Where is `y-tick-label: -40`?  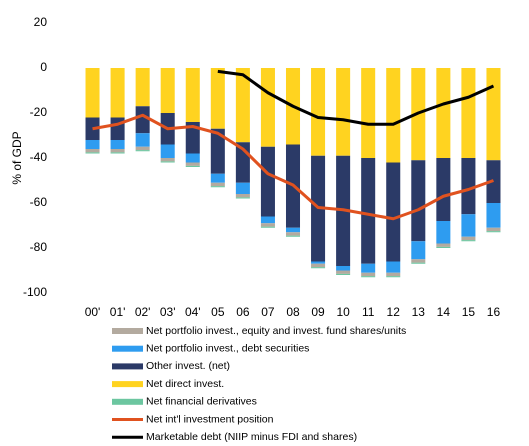
y-tick-label: -40 is located at coordinates (39, 157).